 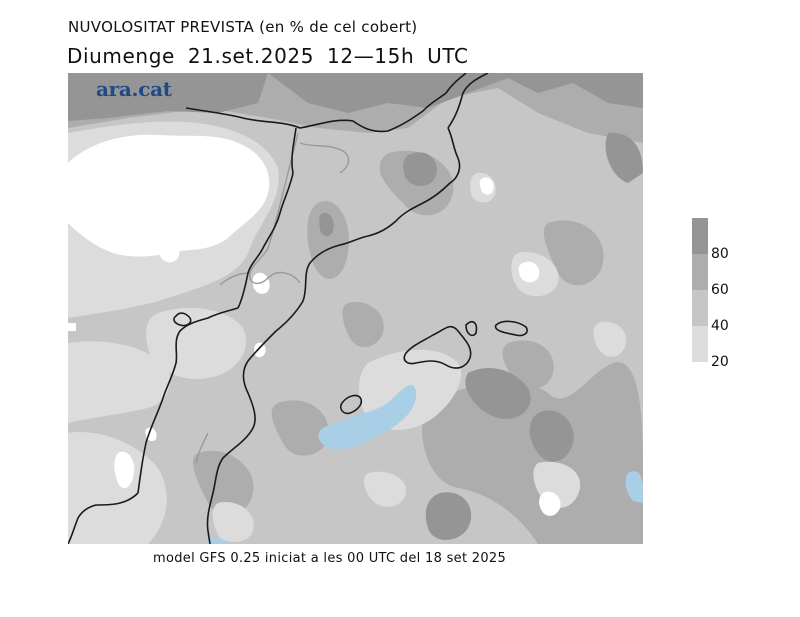 What do you see at coordinates (720, 254) in the screenshot?
I see `legend-label-80: 80` at bounding box center [720, 254].